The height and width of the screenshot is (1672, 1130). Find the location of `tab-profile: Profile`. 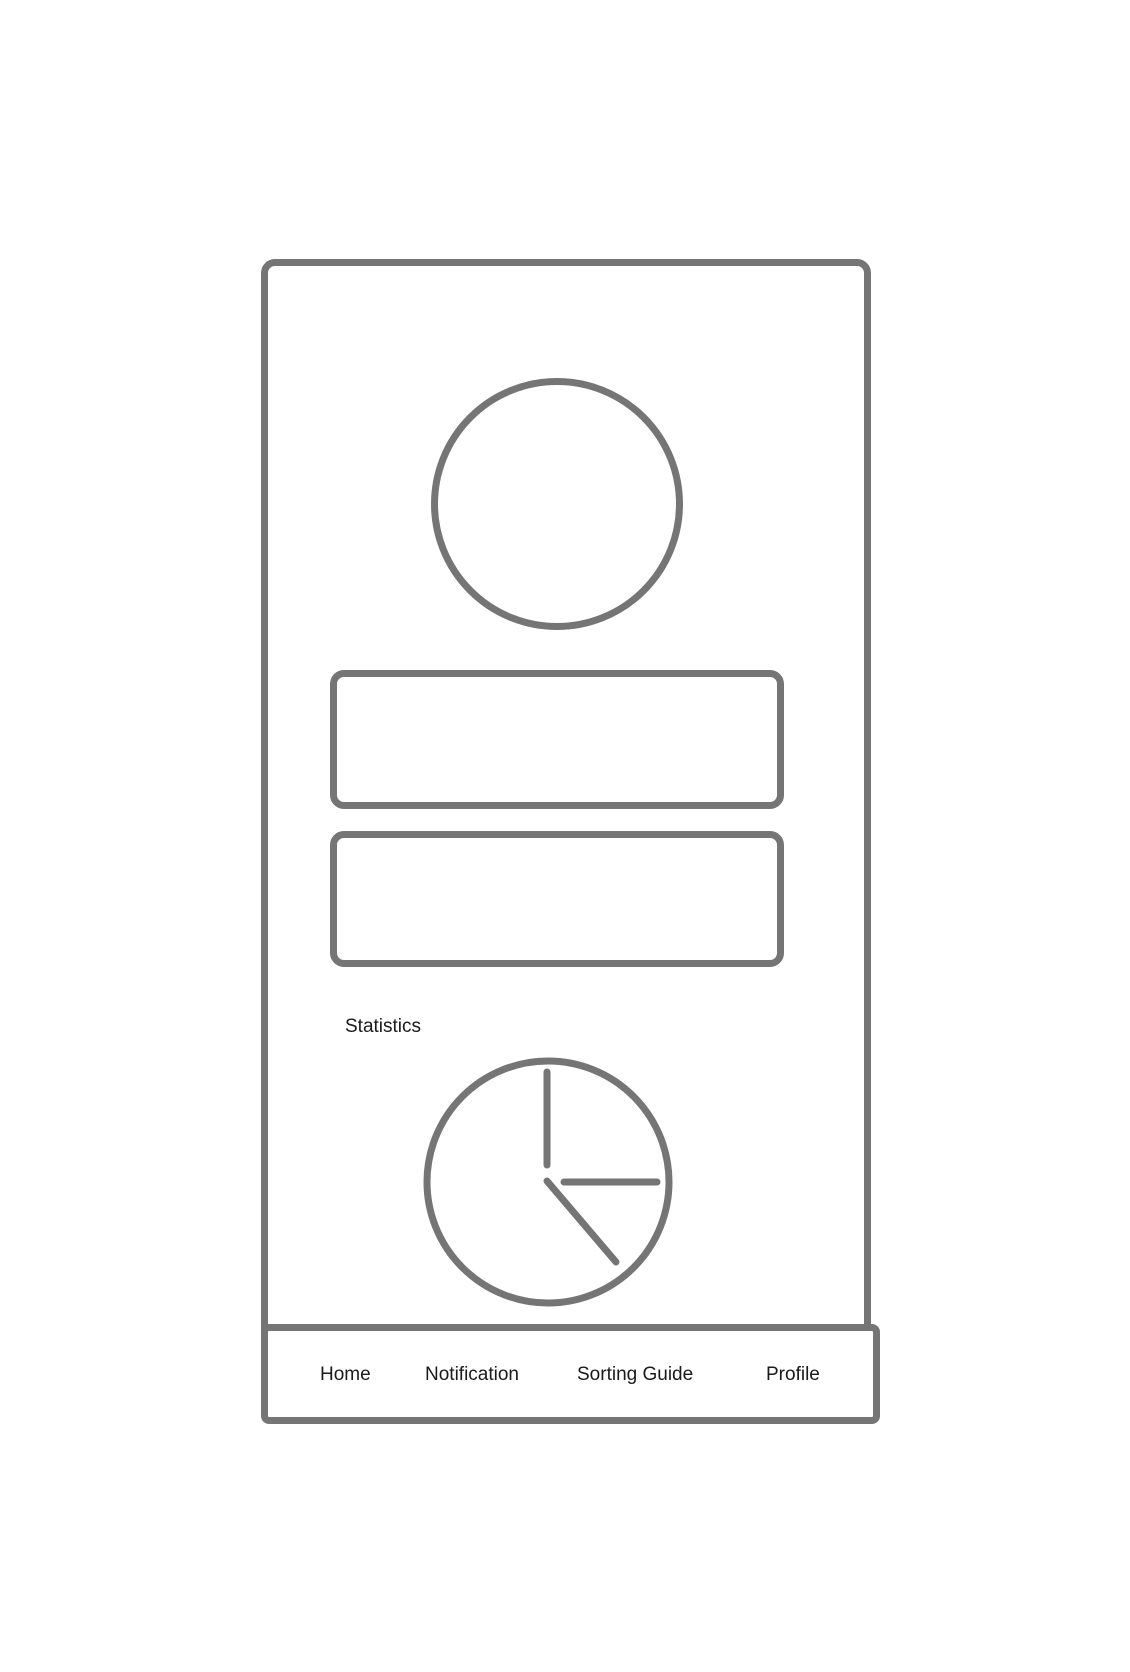

tab-profile: Profile is located at coordinates (793, 1374).